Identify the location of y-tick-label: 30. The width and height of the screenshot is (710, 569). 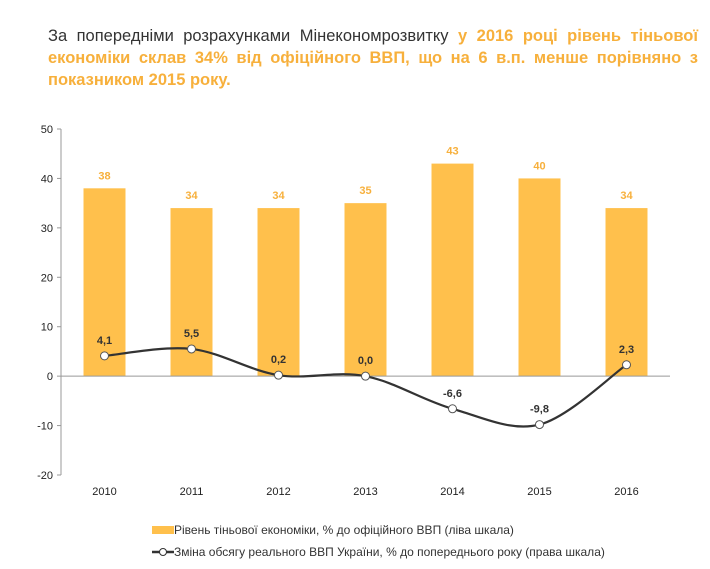
(47, 229).